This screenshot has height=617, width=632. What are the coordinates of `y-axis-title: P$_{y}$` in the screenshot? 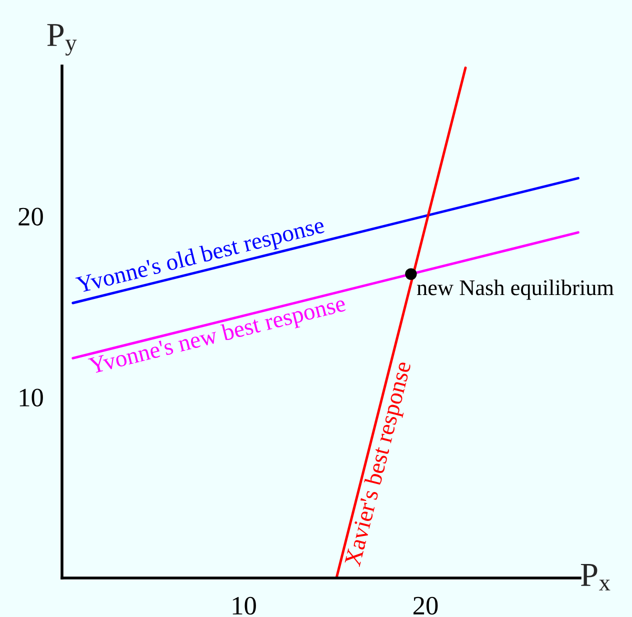 It's located at (62, 40).